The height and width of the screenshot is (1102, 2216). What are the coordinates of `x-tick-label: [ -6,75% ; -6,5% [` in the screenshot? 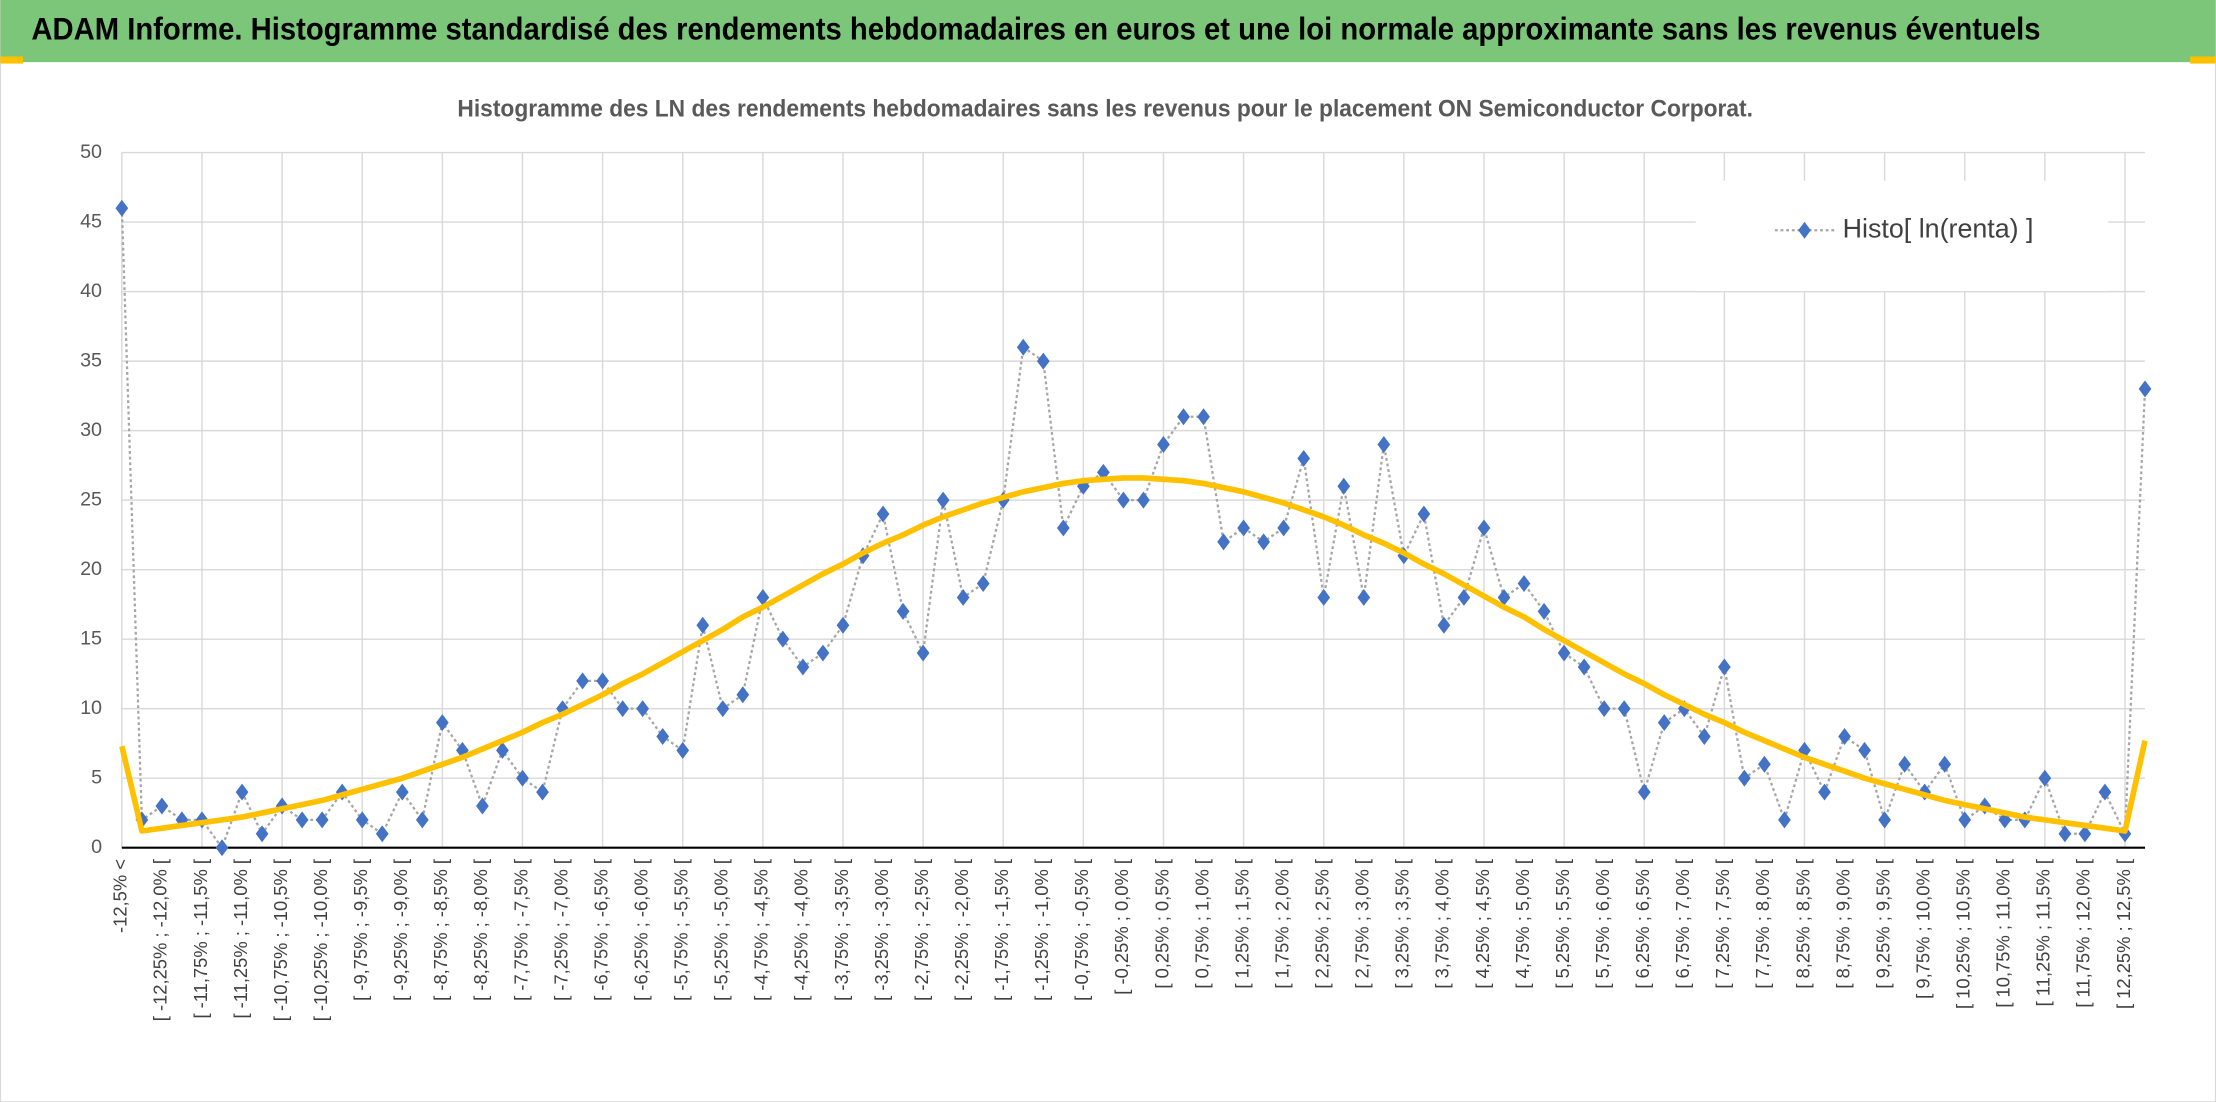 It's located at (600, 930).